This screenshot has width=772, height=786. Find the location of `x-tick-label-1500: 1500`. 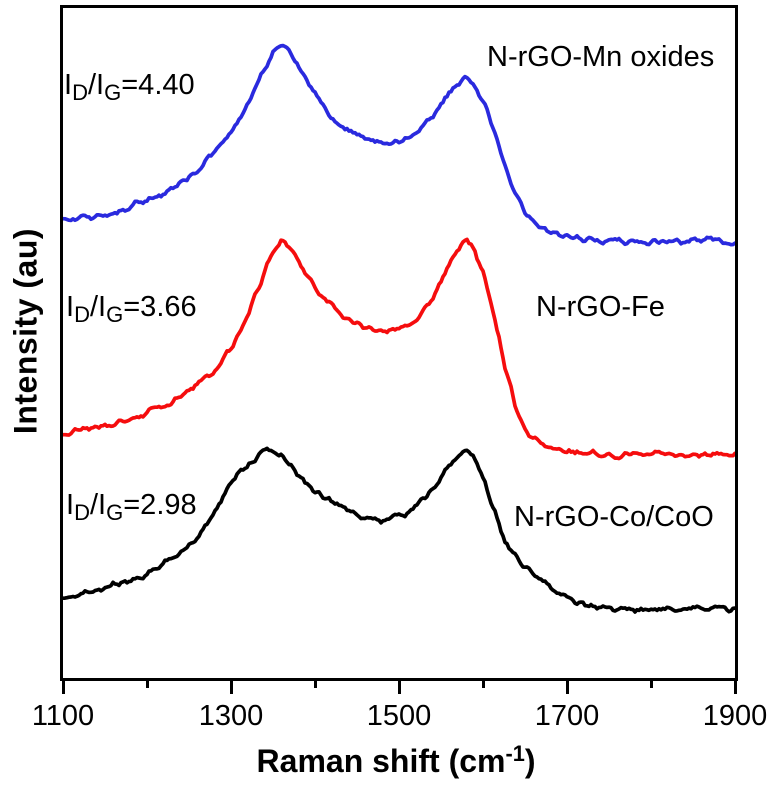

x-tick-label-1500: 1500 is located at coordinates (399, 716).